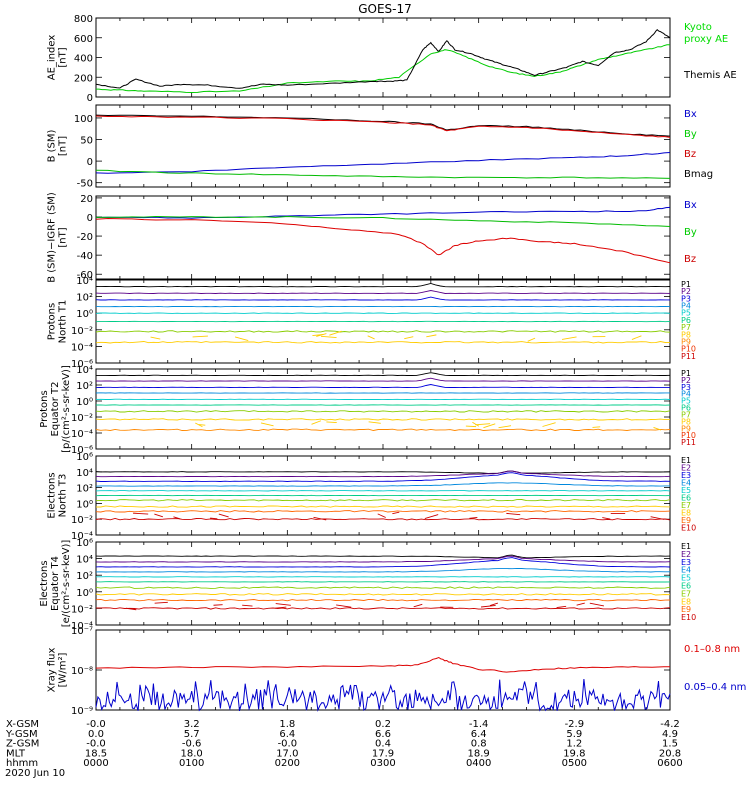 This screenshot has width=750, height=800. What do you see at coordinates (382, 570) in the screenshot?
I see `channel-line-E4` at bounding box center [382, 570].